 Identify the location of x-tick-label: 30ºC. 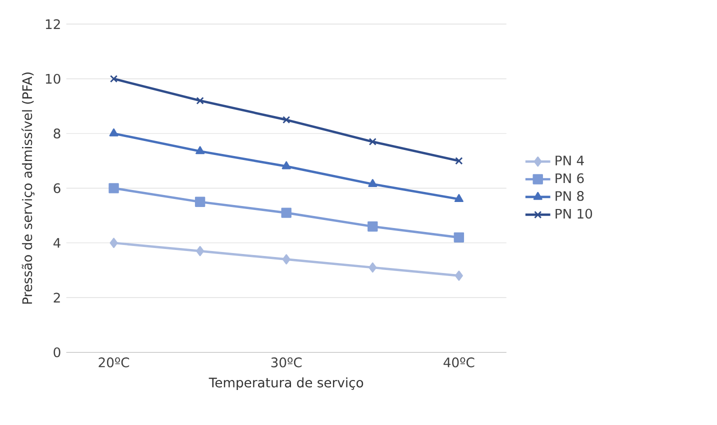
(286, 363).